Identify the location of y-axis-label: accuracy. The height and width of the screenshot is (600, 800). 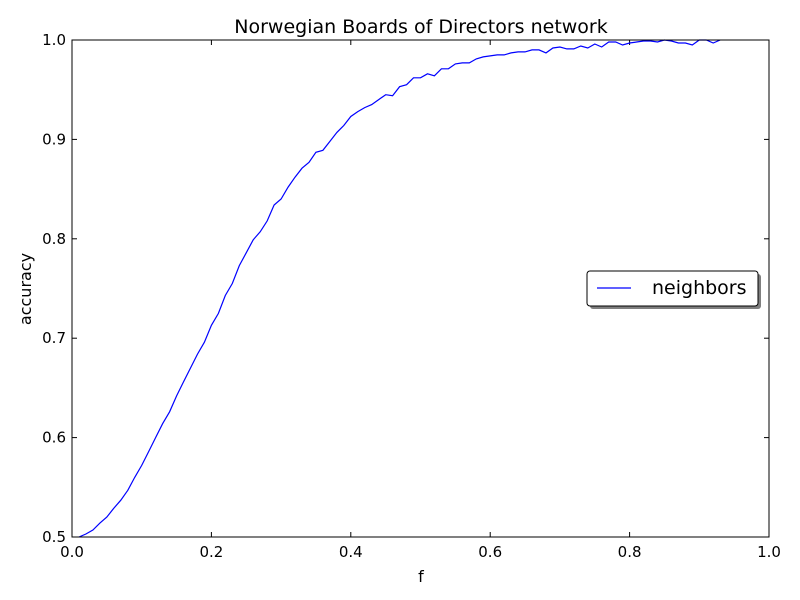
(25, 289).